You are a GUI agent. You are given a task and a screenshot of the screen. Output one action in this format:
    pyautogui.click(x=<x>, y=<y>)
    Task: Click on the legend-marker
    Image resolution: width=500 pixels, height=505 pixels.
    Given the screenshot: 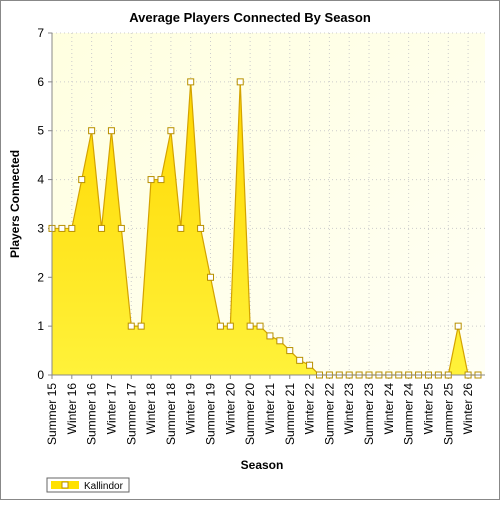 What is the action you would take?
    pyautogui.click(x=65, y=485)
    